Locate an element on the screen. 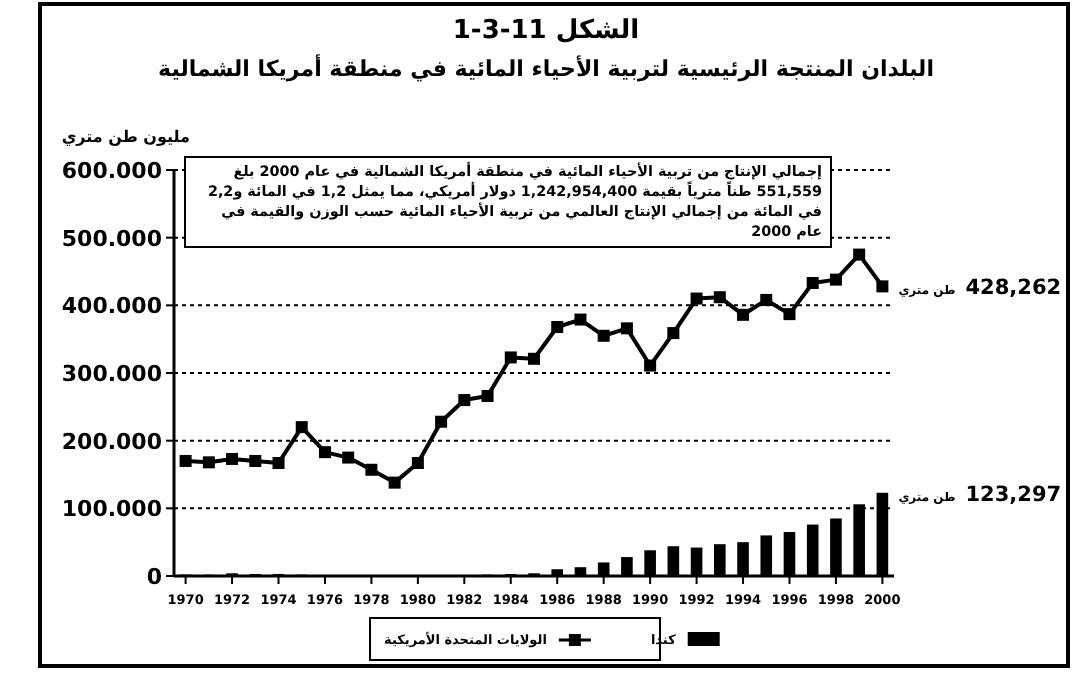  y-tick-label: 600.000 is located at coordinates (112, 171).